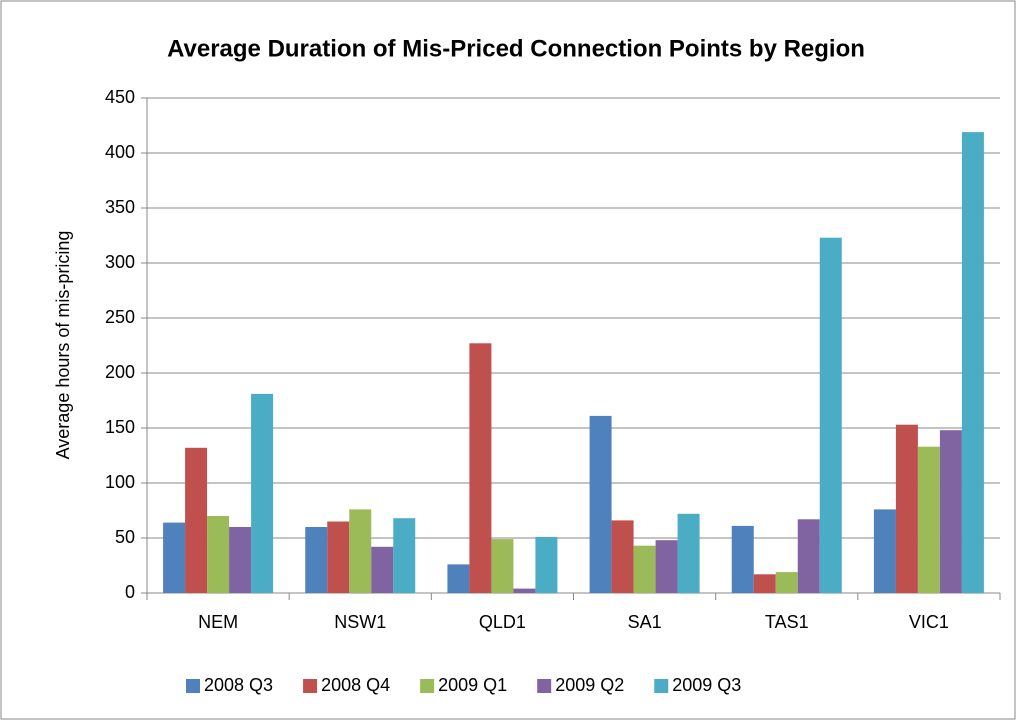 This screenshot has width=1016, height=725. What do you see at coordinates (502, 622) in the screenshot?
I see `x-tick-label: QLD1` at bounding box center [502, 622].